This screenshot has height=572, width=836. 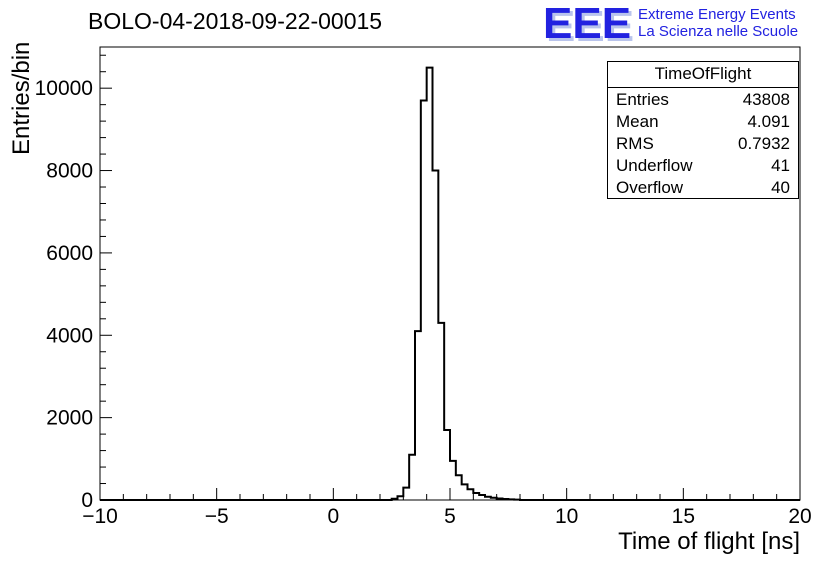 I want to click on chart-title: BOLO-04-2018-09-22-00015, so click(x=235, y=21).